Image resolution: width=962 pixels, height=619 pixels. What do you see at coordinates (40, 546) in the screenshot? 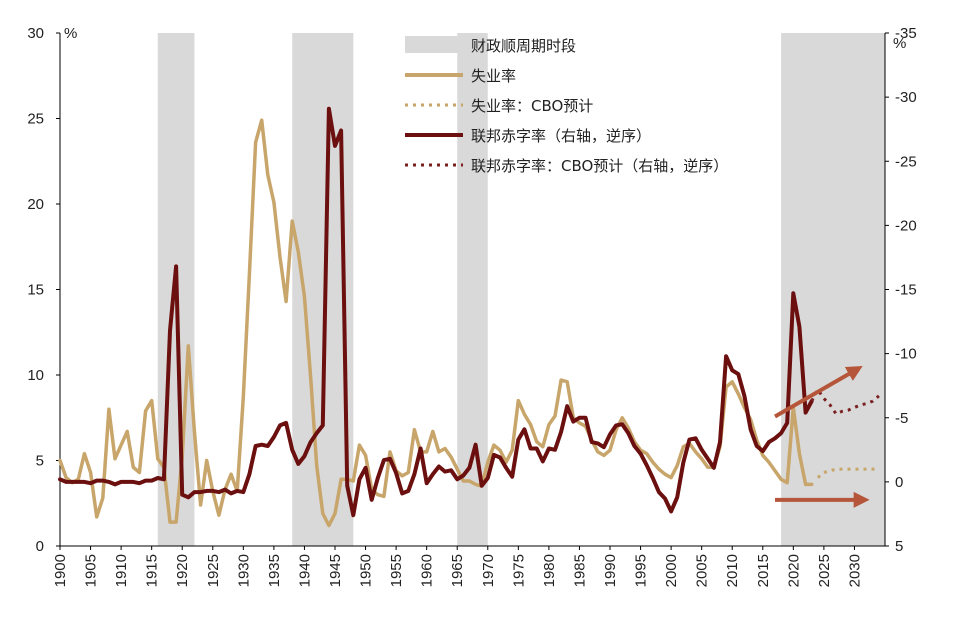
I see `left-tick-label: 0` at bounding box center [40, 546].